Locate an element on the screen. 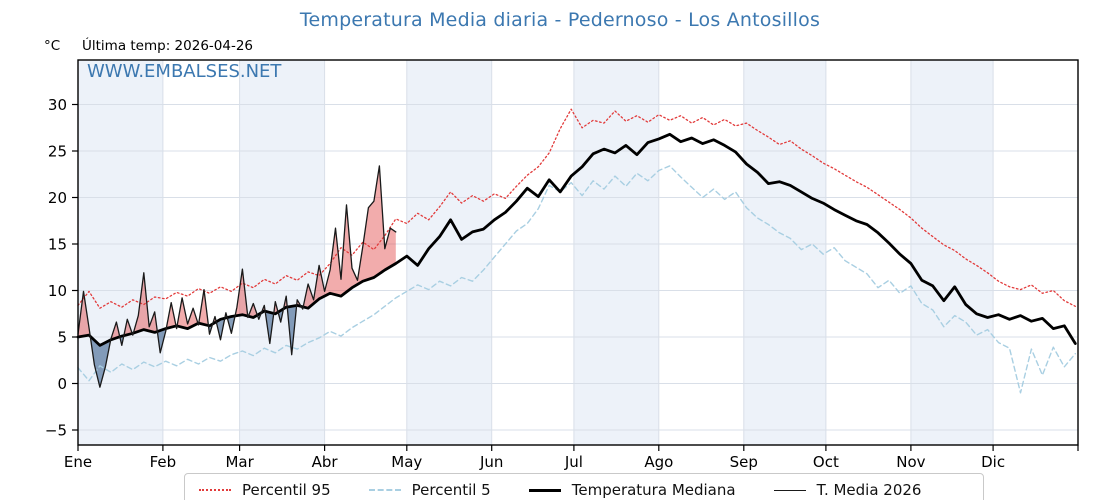  x-axis-tick-labels: Ene Feb Mar Abr May Jun Jul Ago Sep Oct Nov Dic is located at coordinates (534, 462).